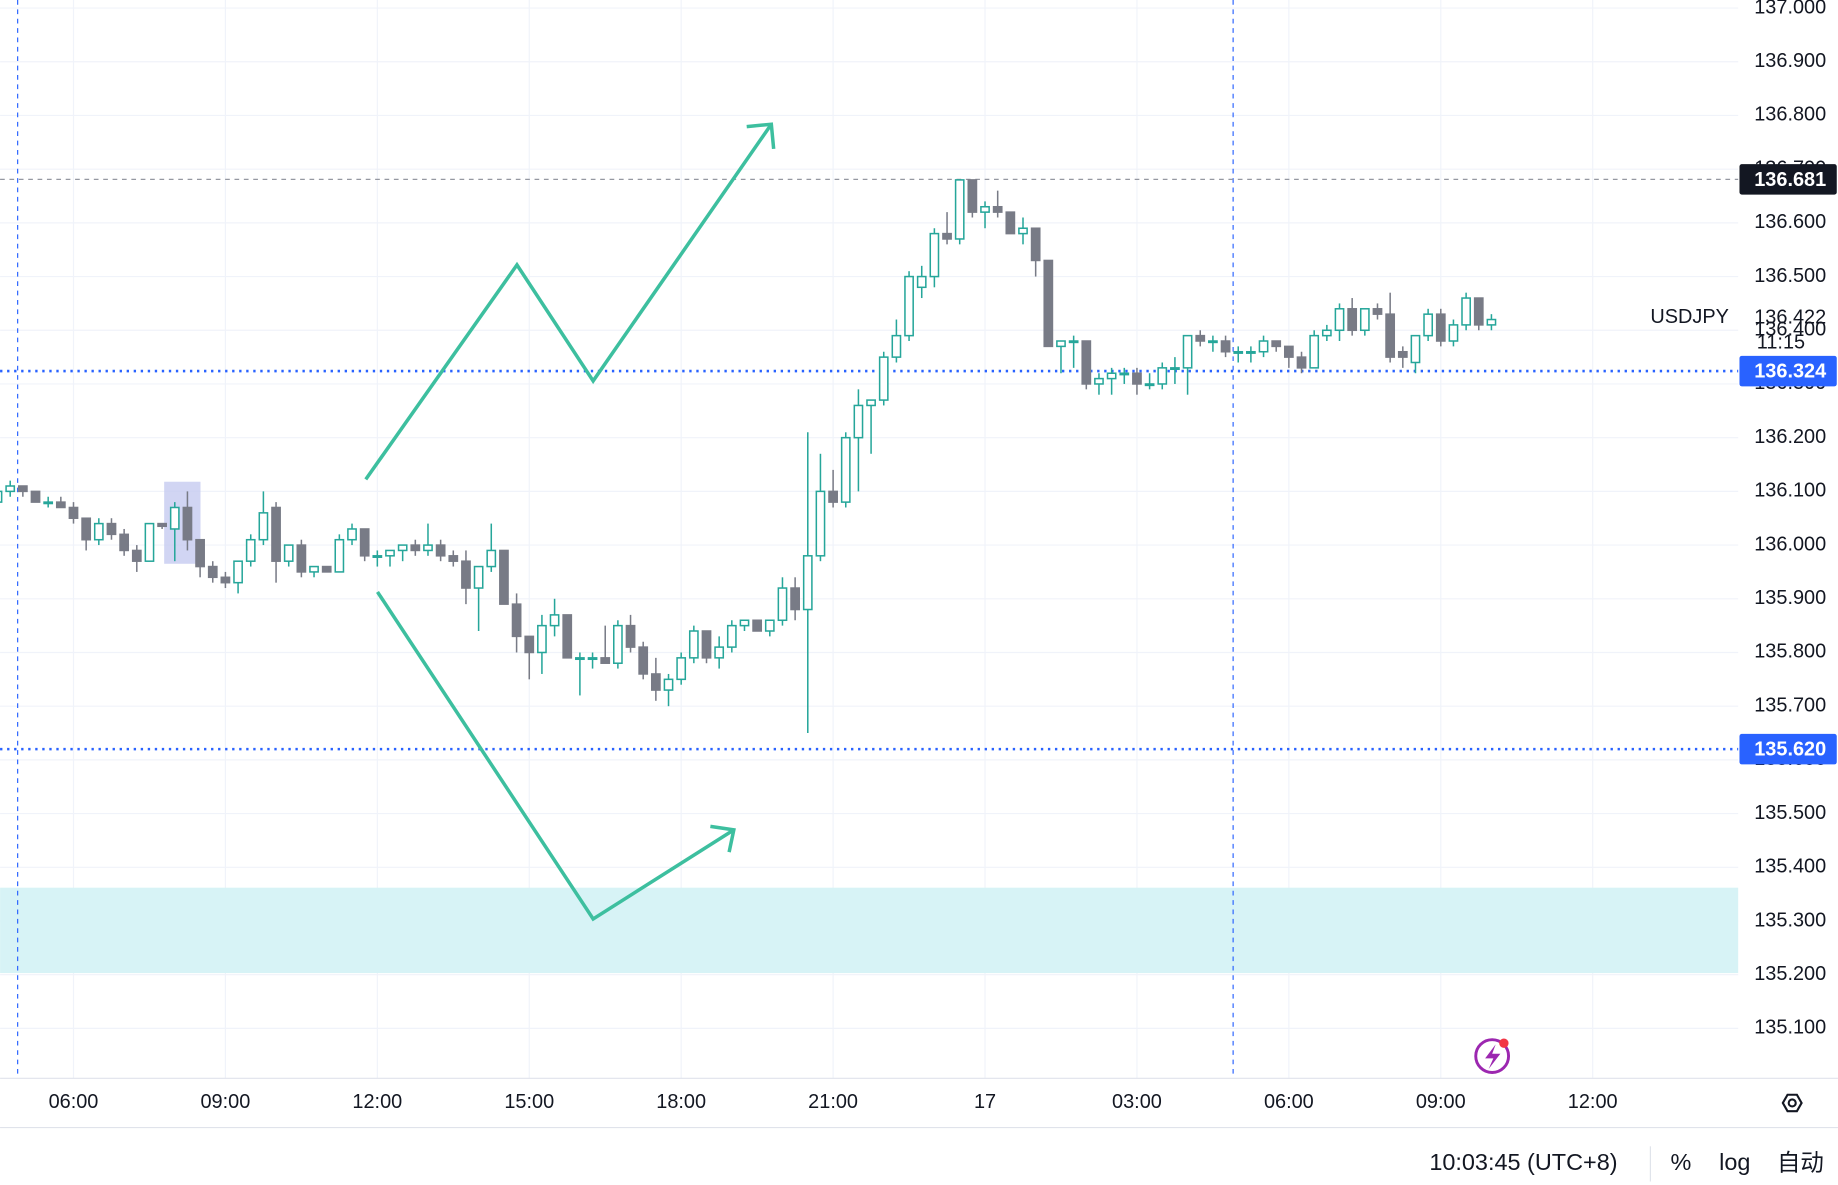  I want to click on price-tag-label: 136.324, so click(1790, 372).